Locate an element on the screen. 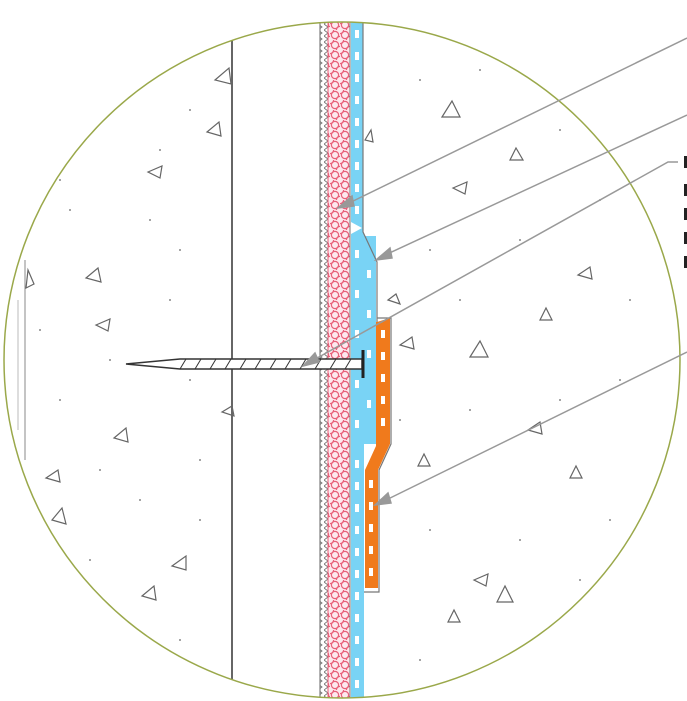  mechanical-fastener is located at coordinates (245, 364).